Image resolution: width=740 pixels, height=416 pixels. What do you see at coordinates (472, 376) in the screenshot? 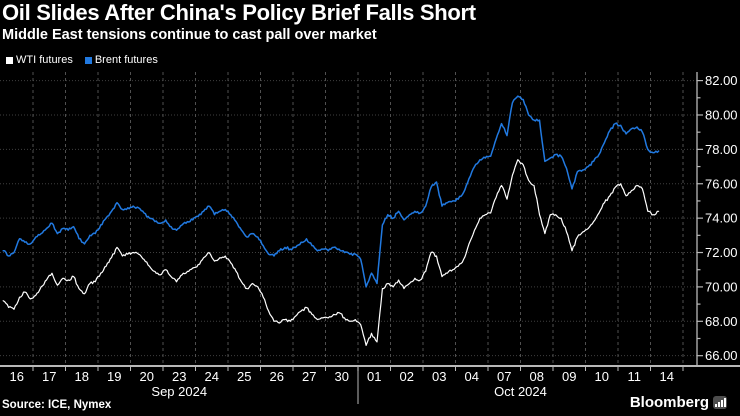
I see `svg-text: 04` at bounding box center [472, 376].